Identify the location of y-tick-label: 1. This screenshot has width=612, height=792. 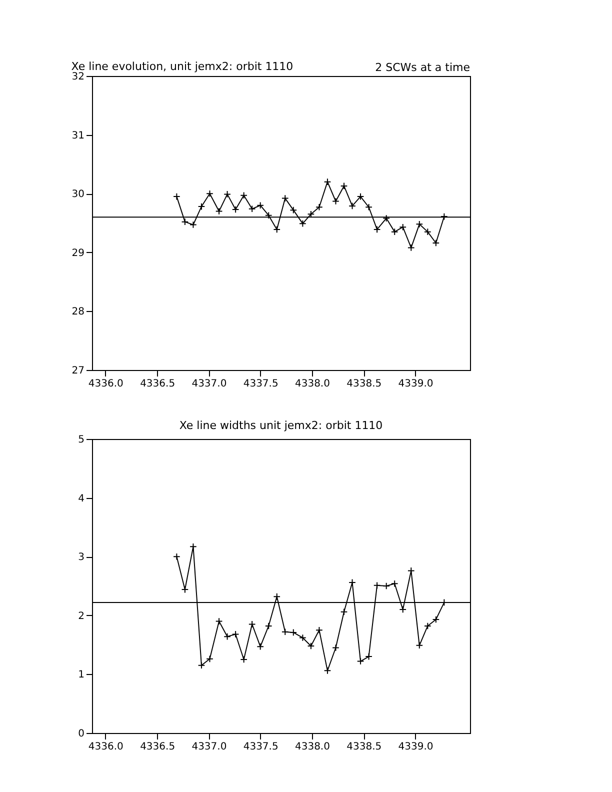
(81, 675).